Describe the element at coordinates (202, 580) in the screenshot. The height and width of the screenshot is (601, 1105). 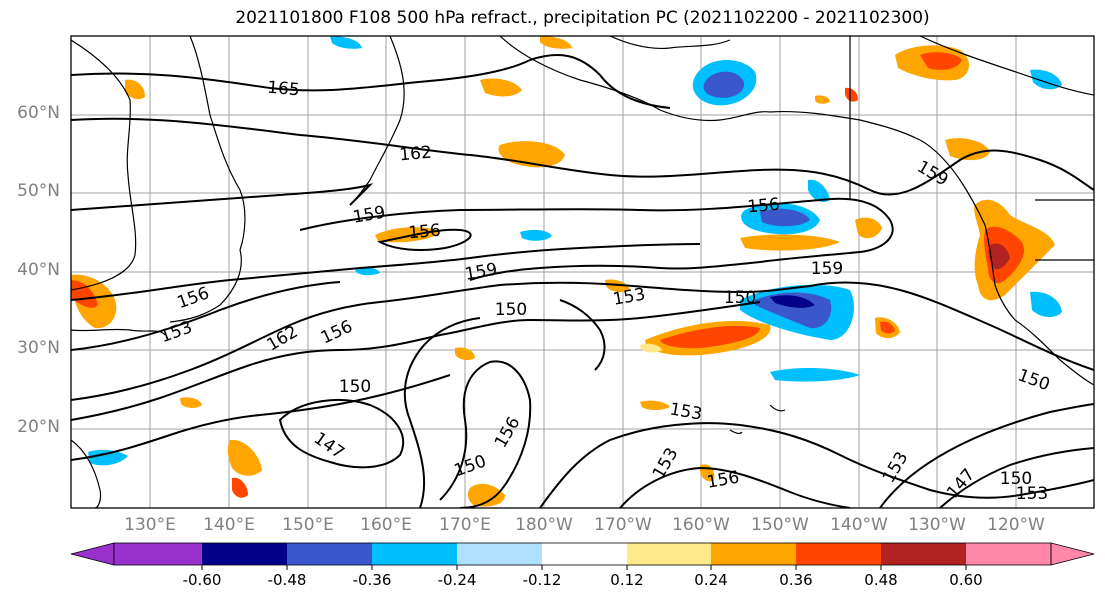
I see `colorbar-tick-label: -0.60` at that location.